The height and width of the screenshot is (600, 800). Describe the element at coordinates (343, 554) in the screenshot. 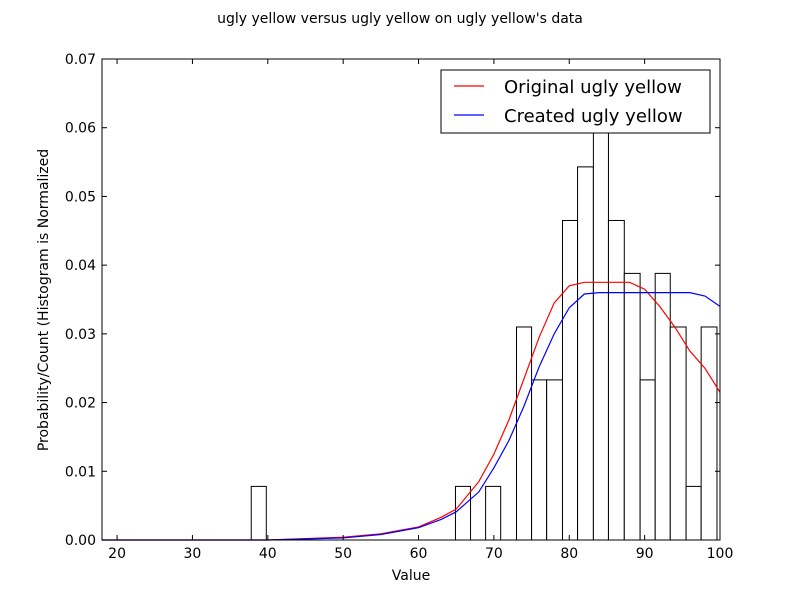

I see `x-tick-label-3: 50` at that location.